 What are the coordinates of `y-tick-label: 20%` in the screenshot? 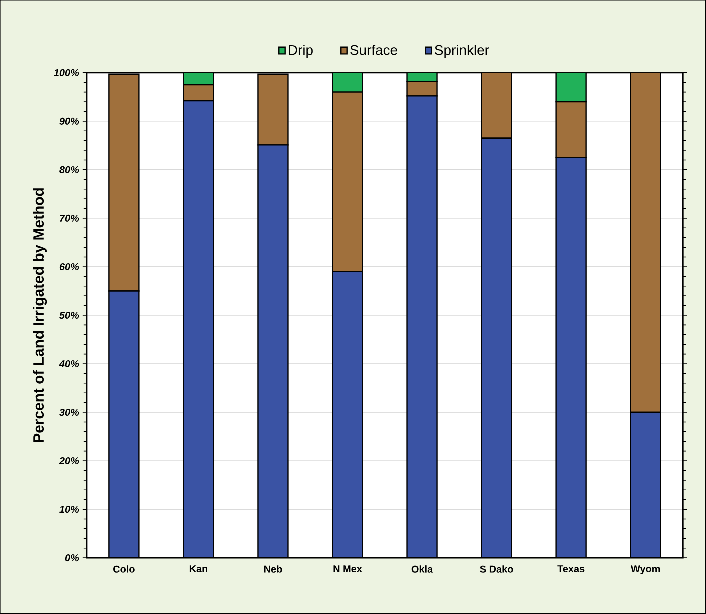 It's located at (69, 461).